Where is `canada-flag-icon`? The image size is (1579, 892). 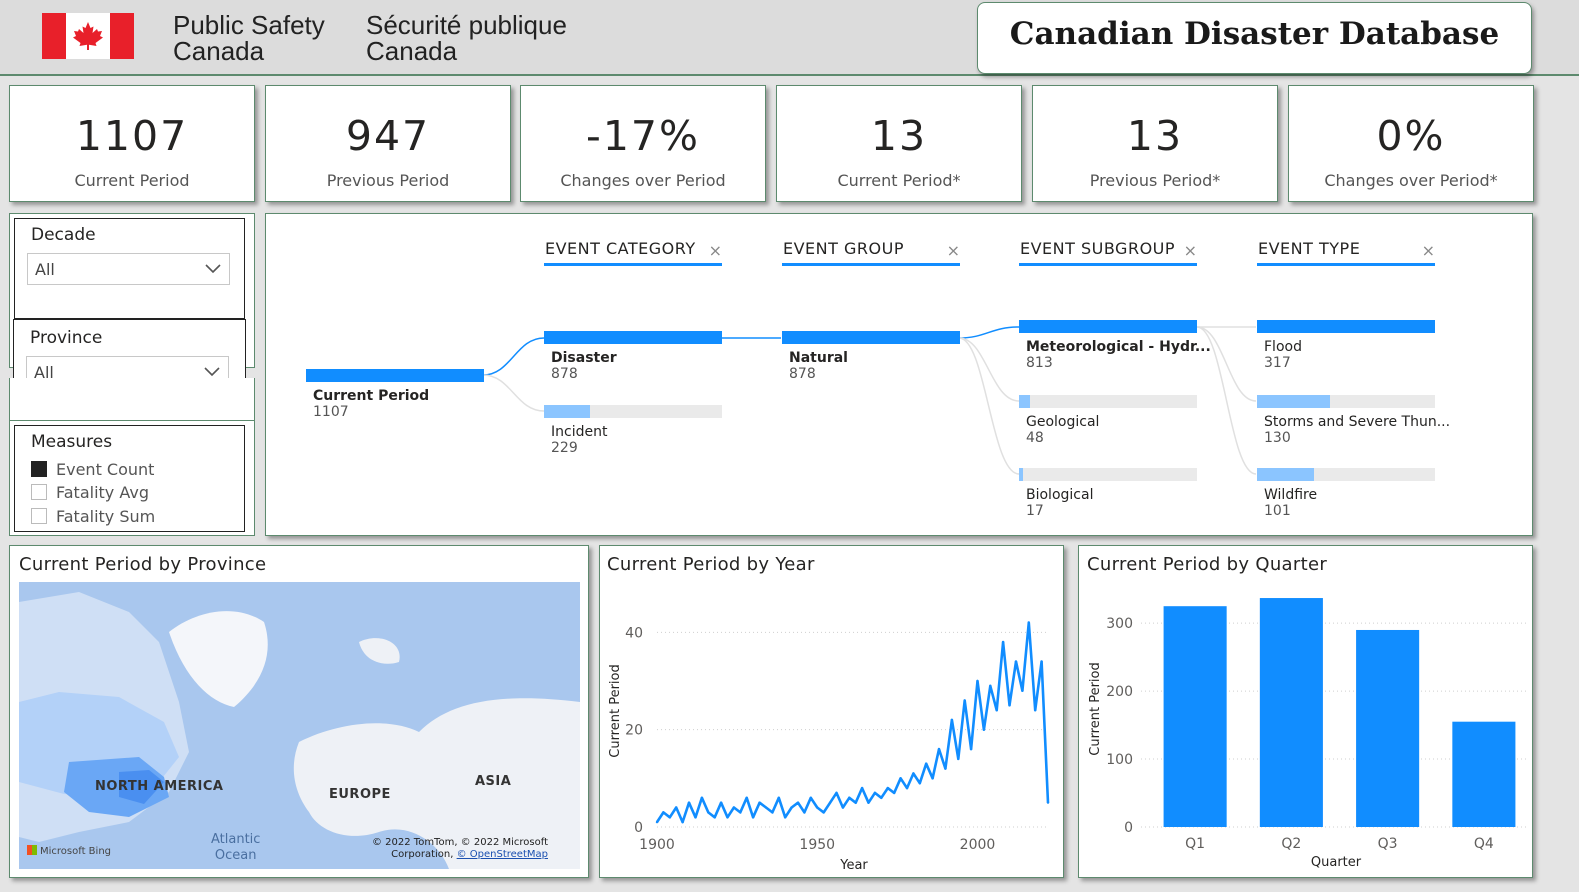
canada-flag-icon is located at coordinates (88, 36).